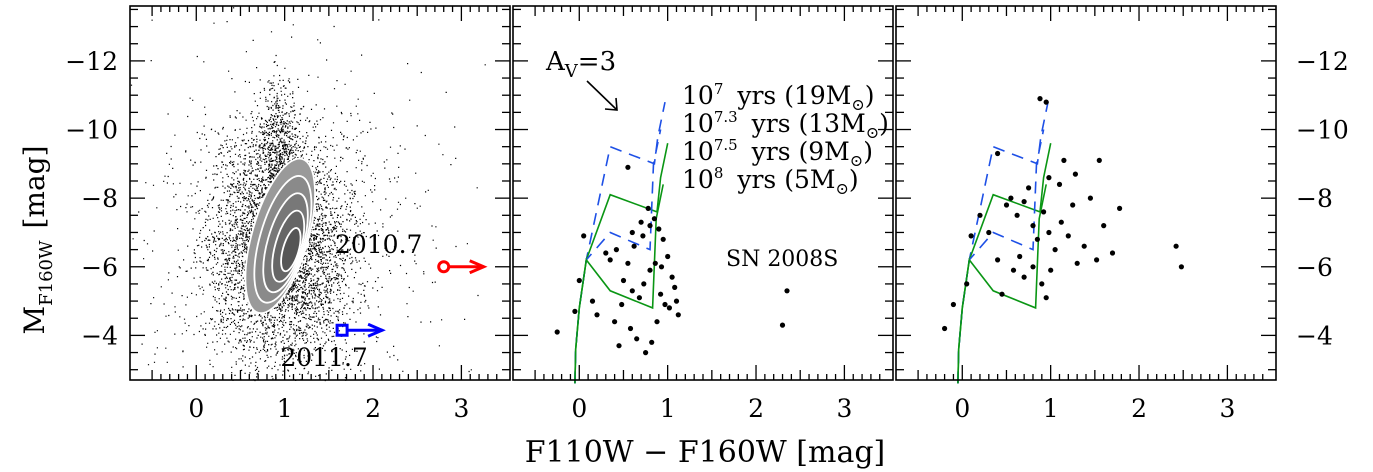 The image size is (1373, 472). What do you see at coordinates (99, 267) in the screenshot?
I see `y-tick-label-left: −6` at bounding box center [99, 267].